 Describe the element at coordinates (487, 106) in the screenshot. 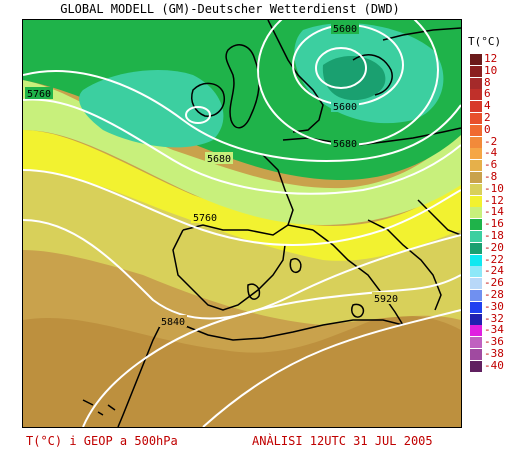

I see `legend-value: 4` at that location.